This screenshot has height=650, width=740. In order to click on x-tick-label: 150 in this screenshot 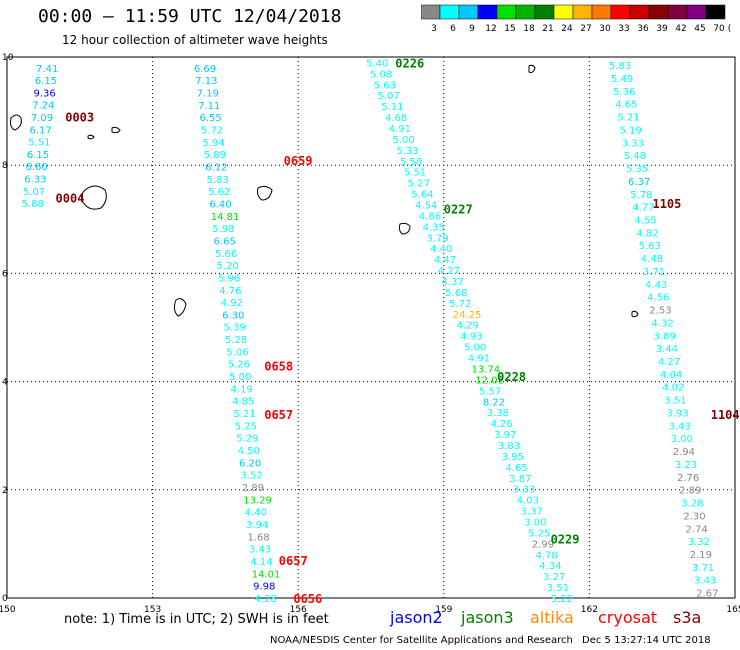, I will do `click(8, 610)`.